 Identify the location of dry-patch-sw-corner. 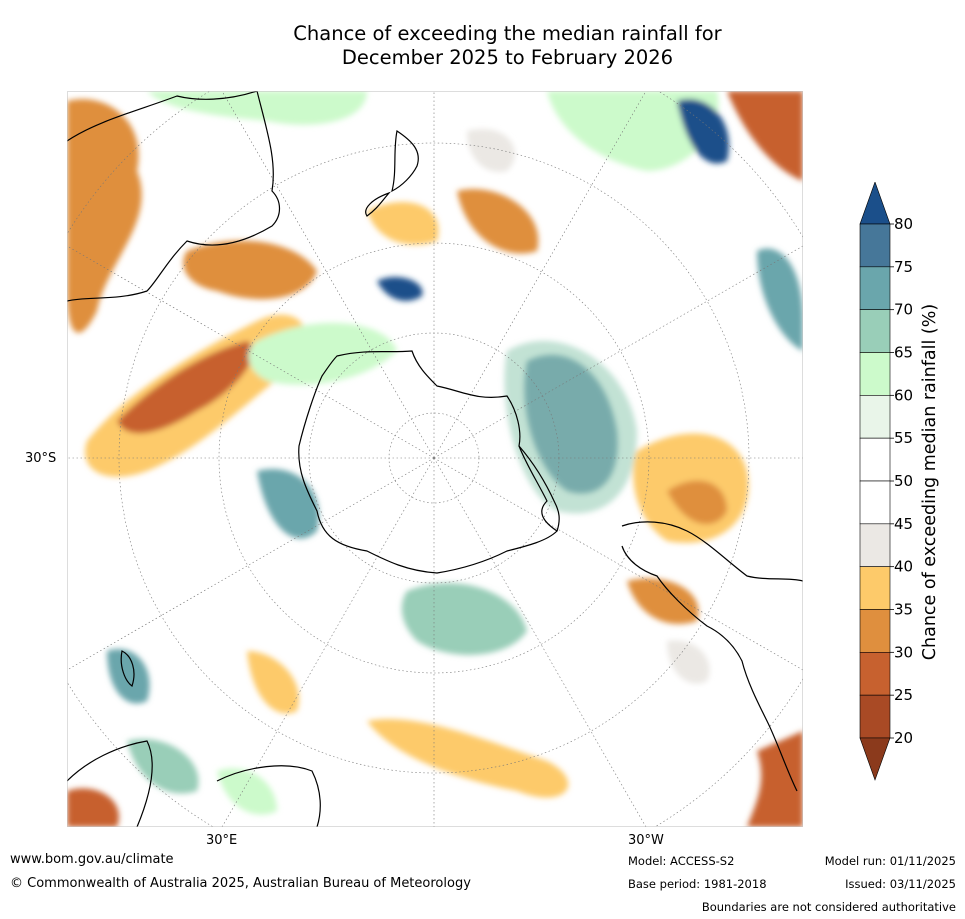
(93, 807).